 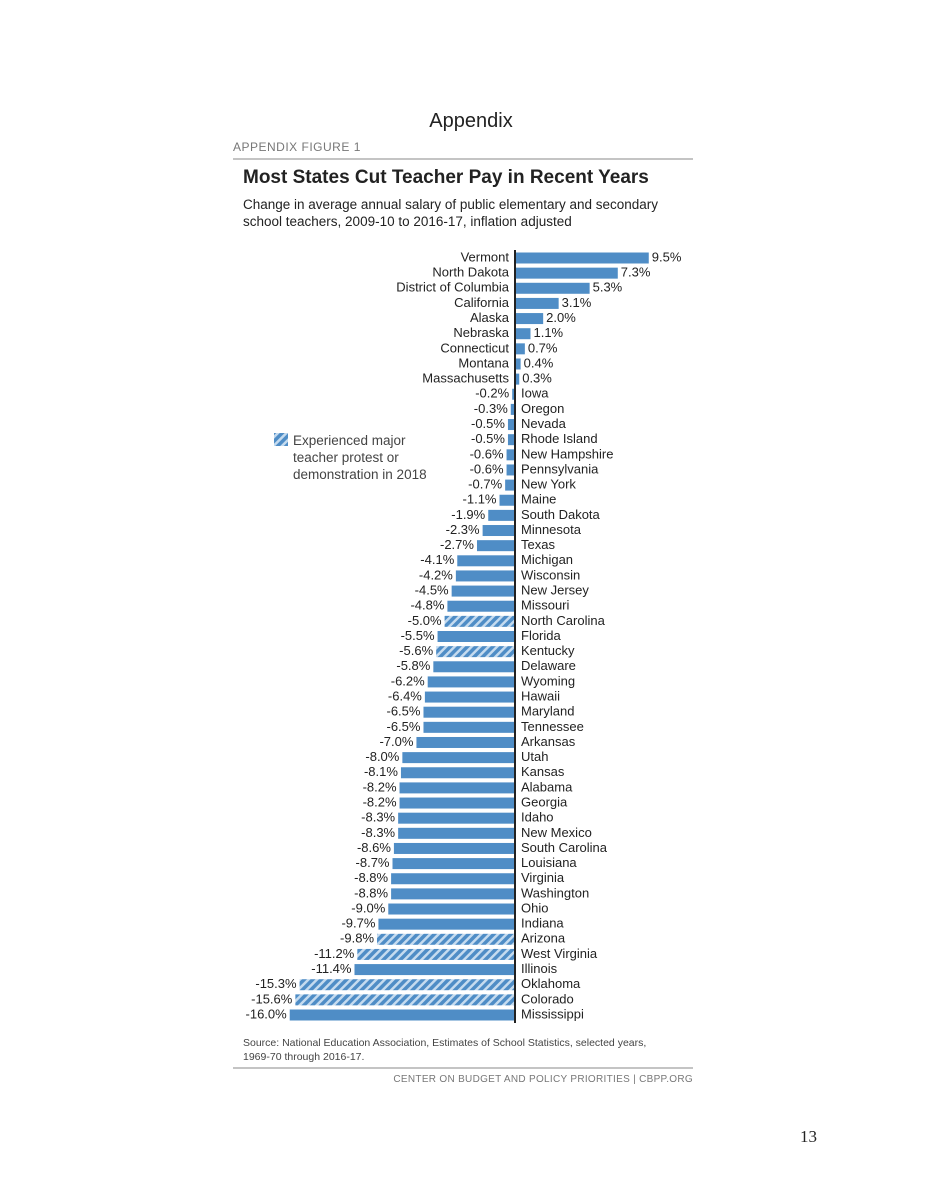 What do you see at coordinates (381, 771) in the screenshot?
I see `value-label: -8.1%` at bounding box center [381, 771].